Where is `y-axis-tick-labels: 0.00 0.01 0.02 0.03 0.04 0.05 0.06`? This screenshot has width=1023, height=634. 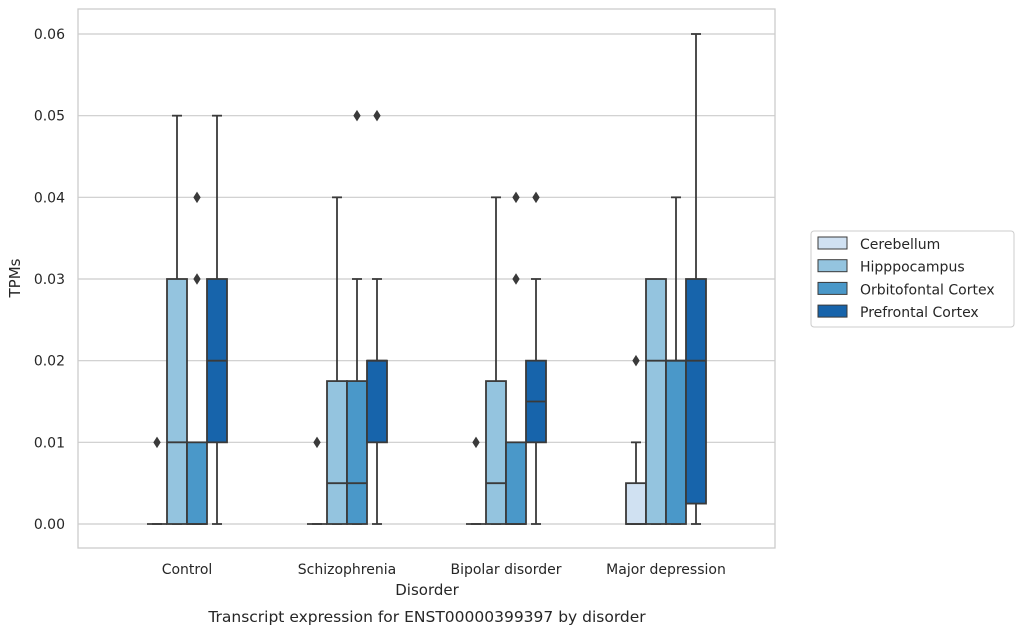
y-axis-tick-labels: 0.00 0.01 0.02 0.03 0.04 0.05 0.06 is located at coordinates (49, 280).